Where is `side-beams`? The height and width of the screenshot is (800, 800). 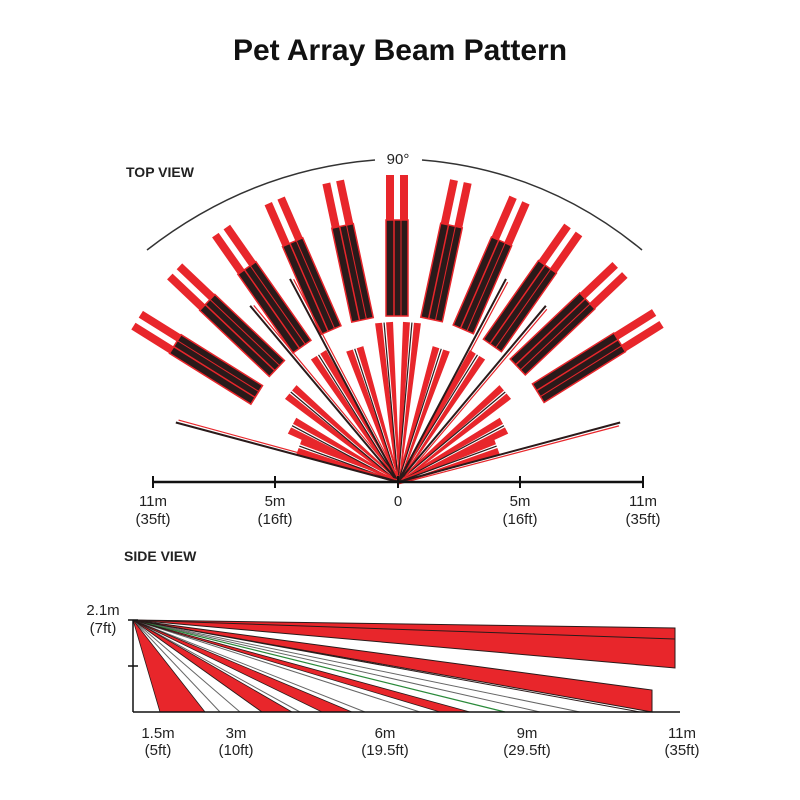 side-beams is located at coordinates (404, 666).